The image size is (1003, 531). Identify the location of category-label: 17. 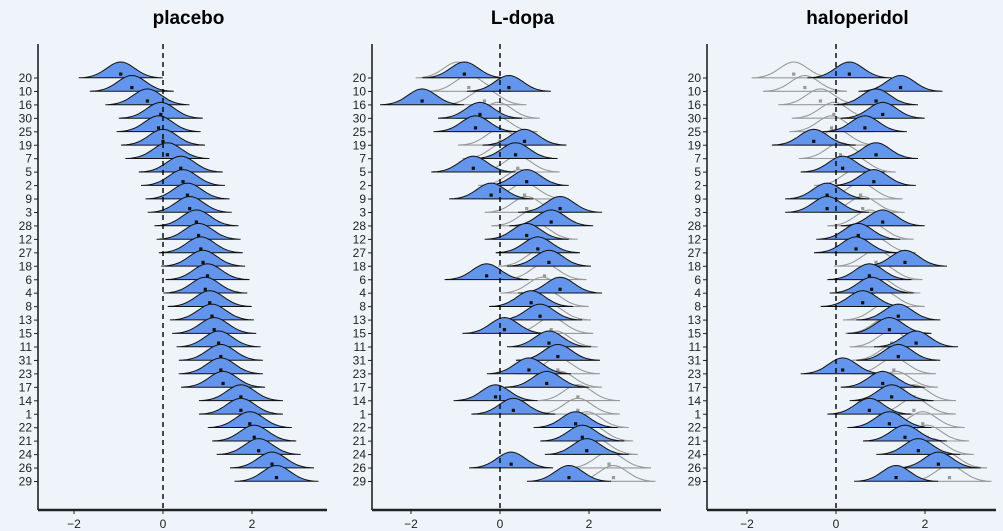
(26, 387).